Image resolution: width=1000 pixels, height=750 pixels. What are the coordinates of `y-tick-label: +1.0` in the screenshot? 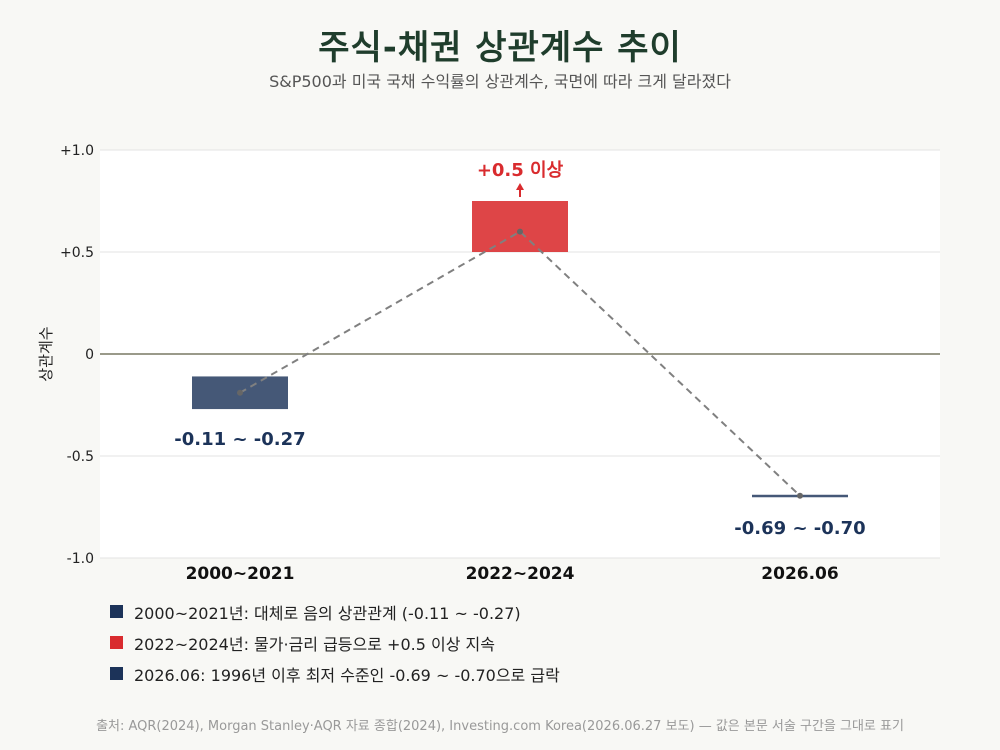 It's located at (77, 151).